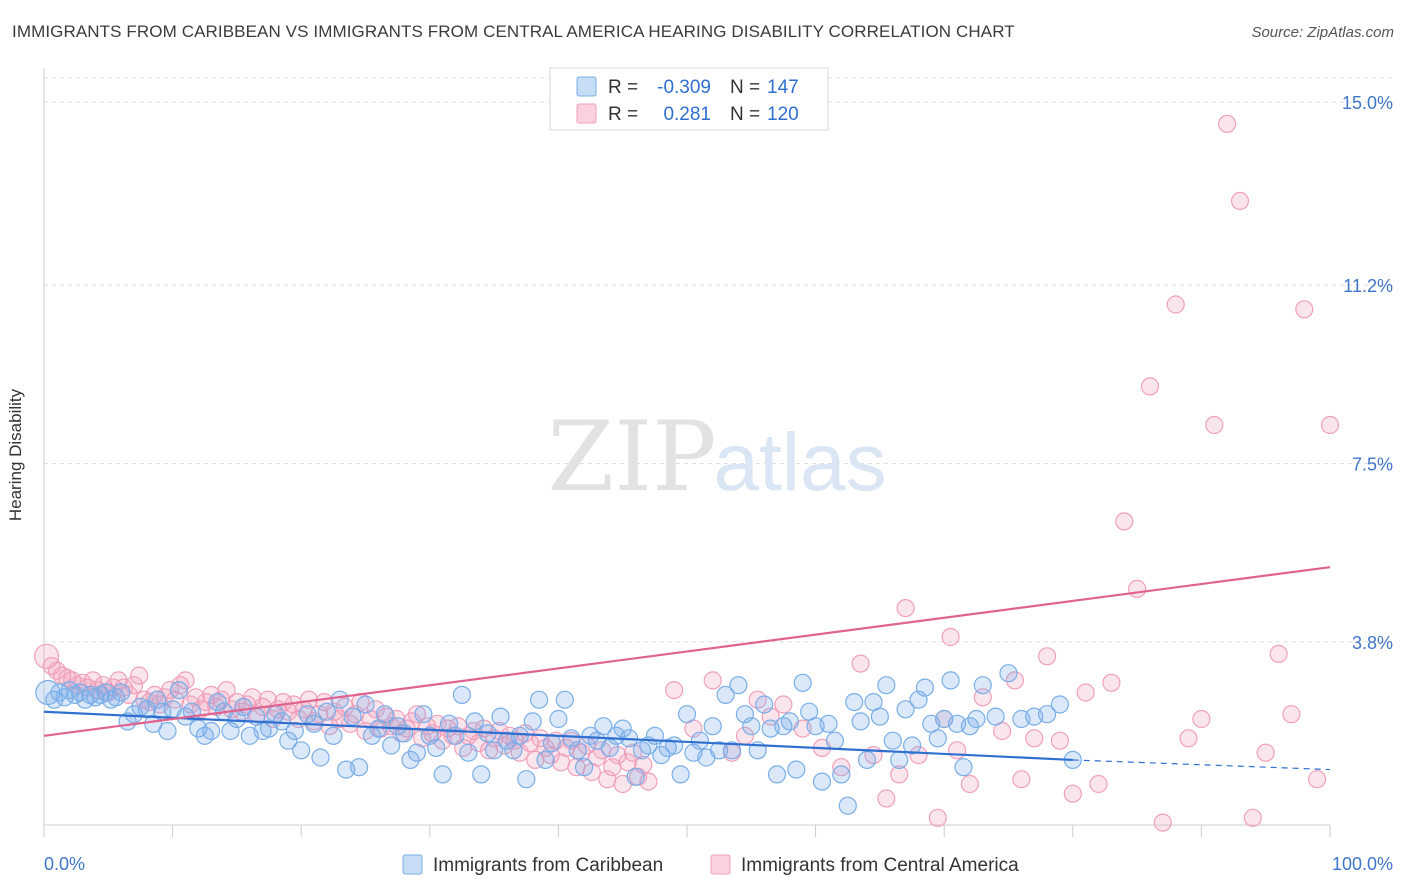  I want to click on source-label: Source: ZipAtlas.com, so click(1322, 32).